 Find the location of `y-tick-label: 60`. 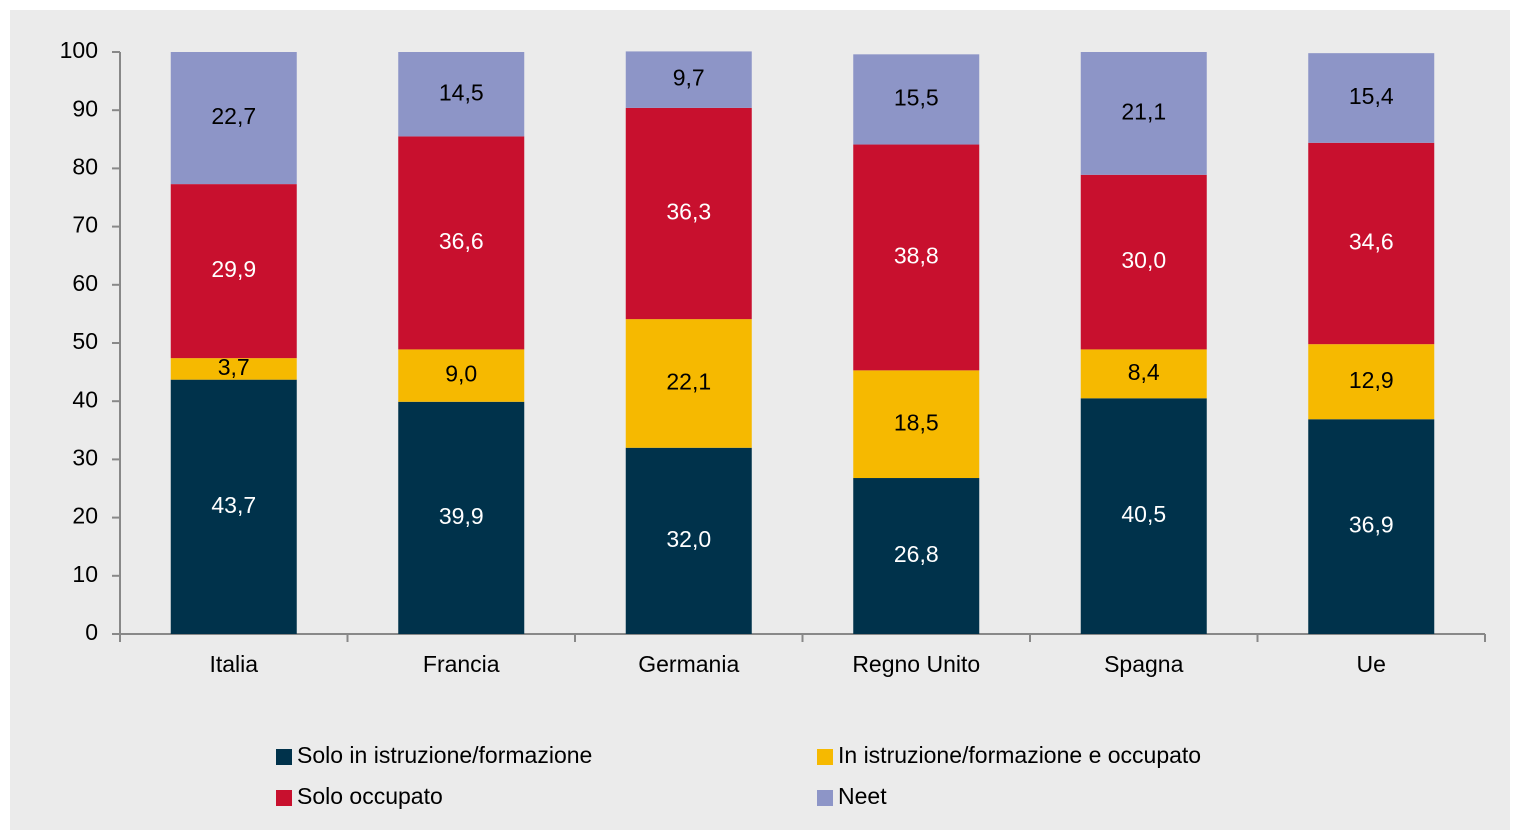

y-tick-label: 60 is located at coordinates (85, 283).